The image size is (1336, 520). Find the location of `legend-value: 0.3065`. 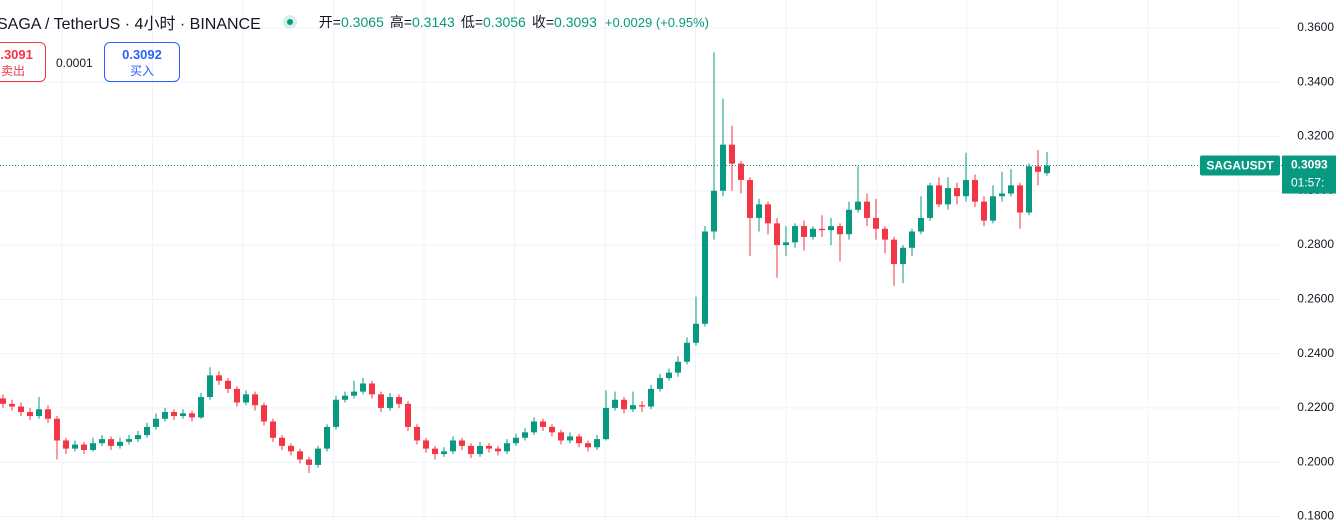

legend-value: 0.3065 is located at coordinates (362, 22).